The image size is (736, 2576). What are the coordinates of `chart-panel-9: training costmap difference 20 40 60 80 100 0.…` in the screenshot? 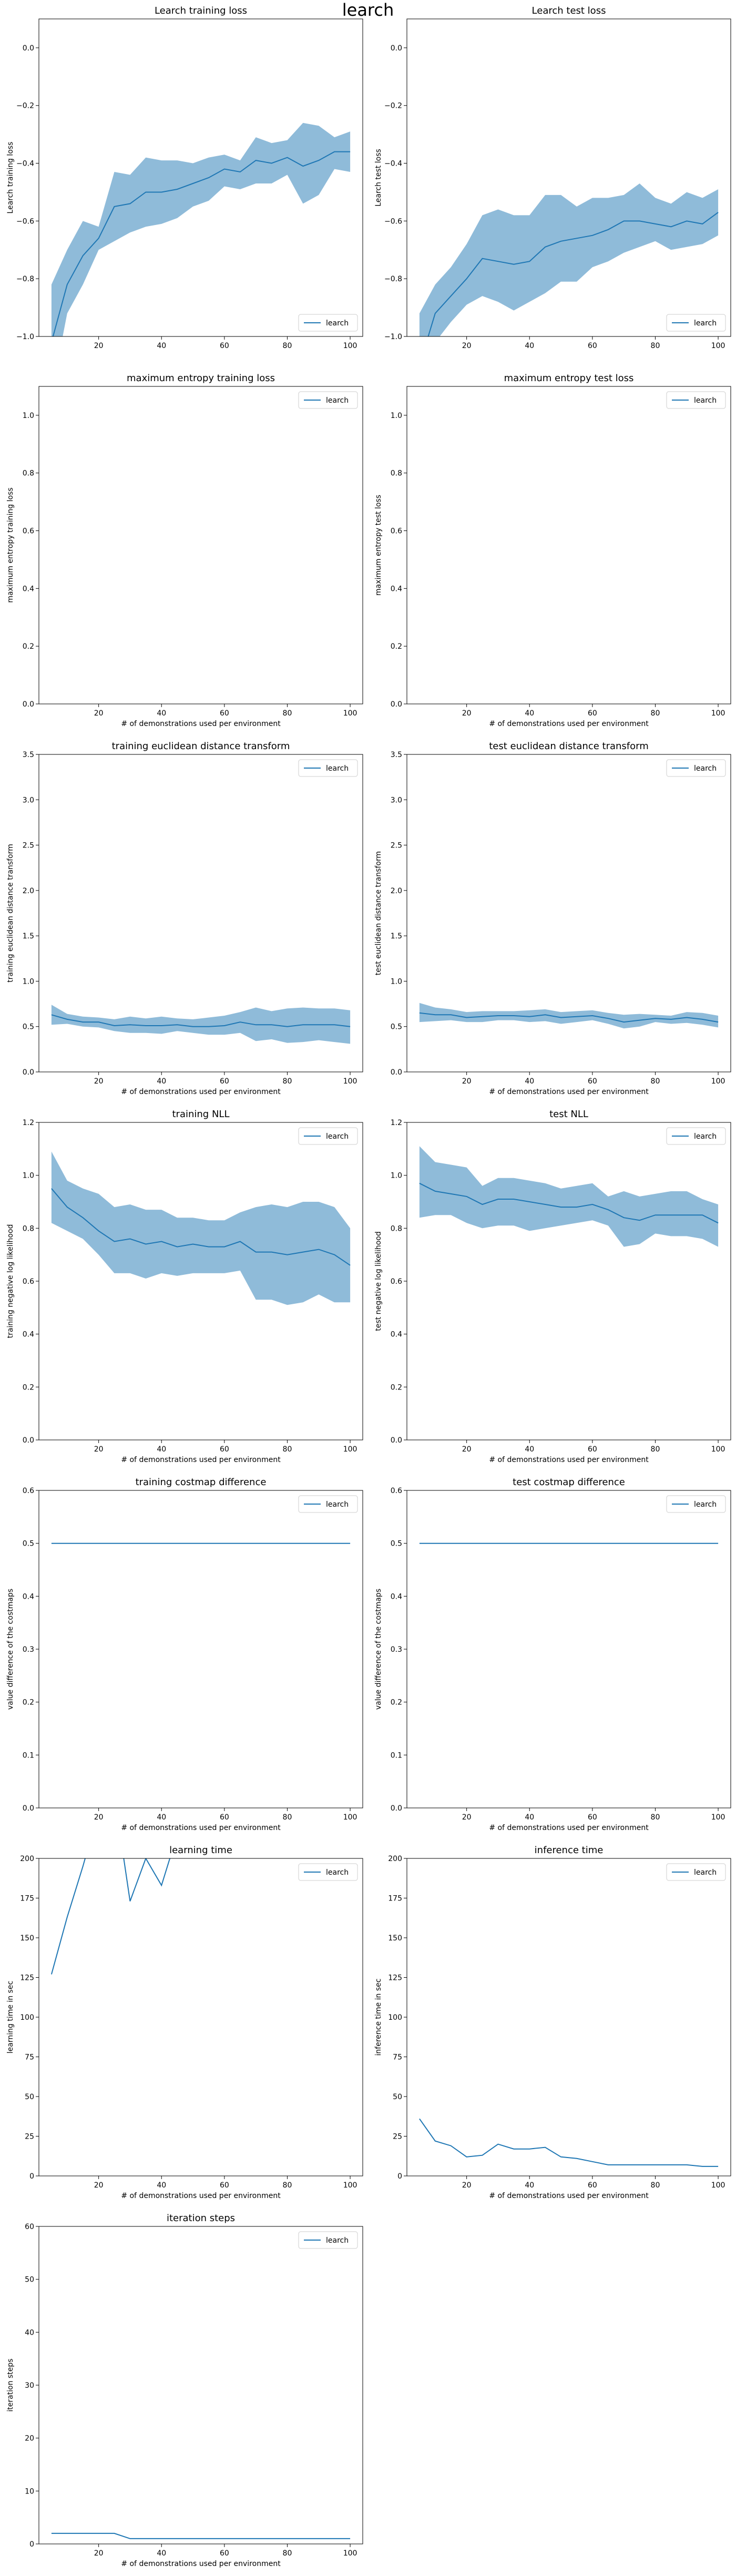 It's located at (184, 1654).